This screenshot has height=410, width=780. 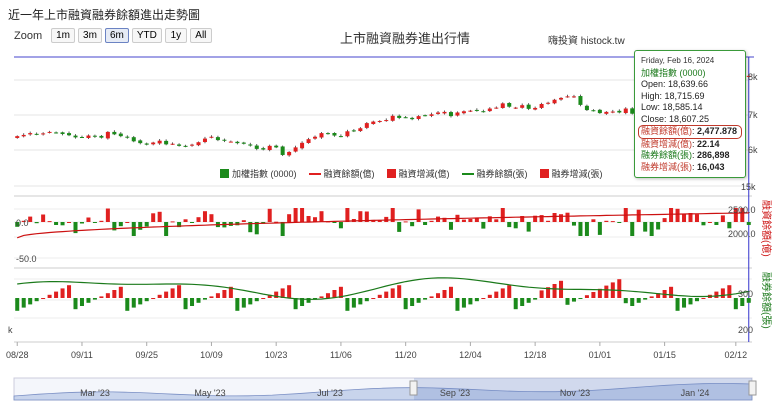 What do you see at coordinates (418, 173) in the screenshot?
I see `legend-item-margin-change: 融資增減(億)` at bounding box center [418, 173].